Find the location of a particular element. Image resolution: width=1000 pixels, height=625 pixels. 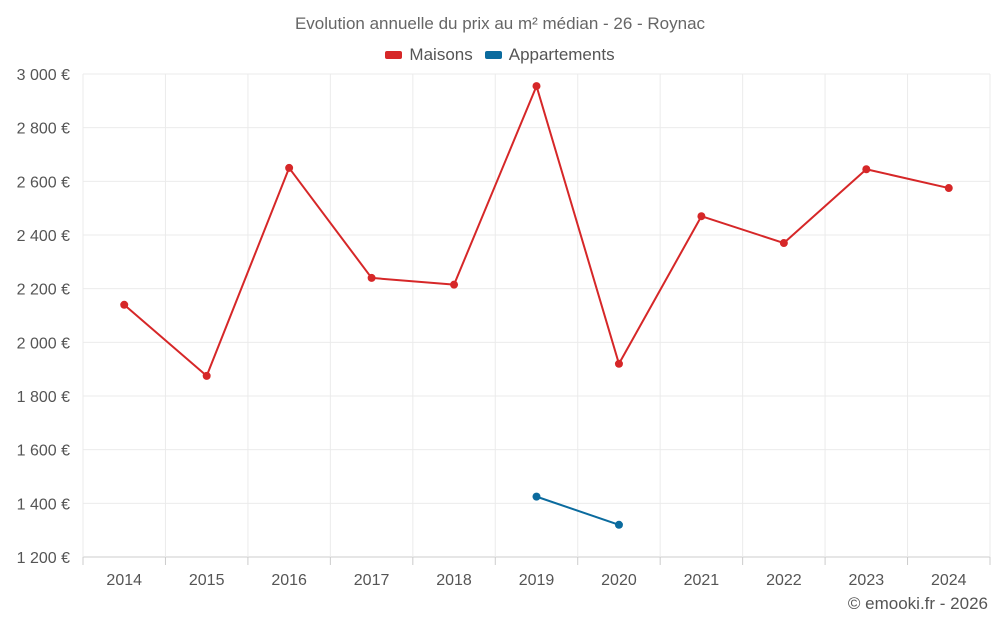

legend-swatch-appartements is located at coordinates (493, 55).